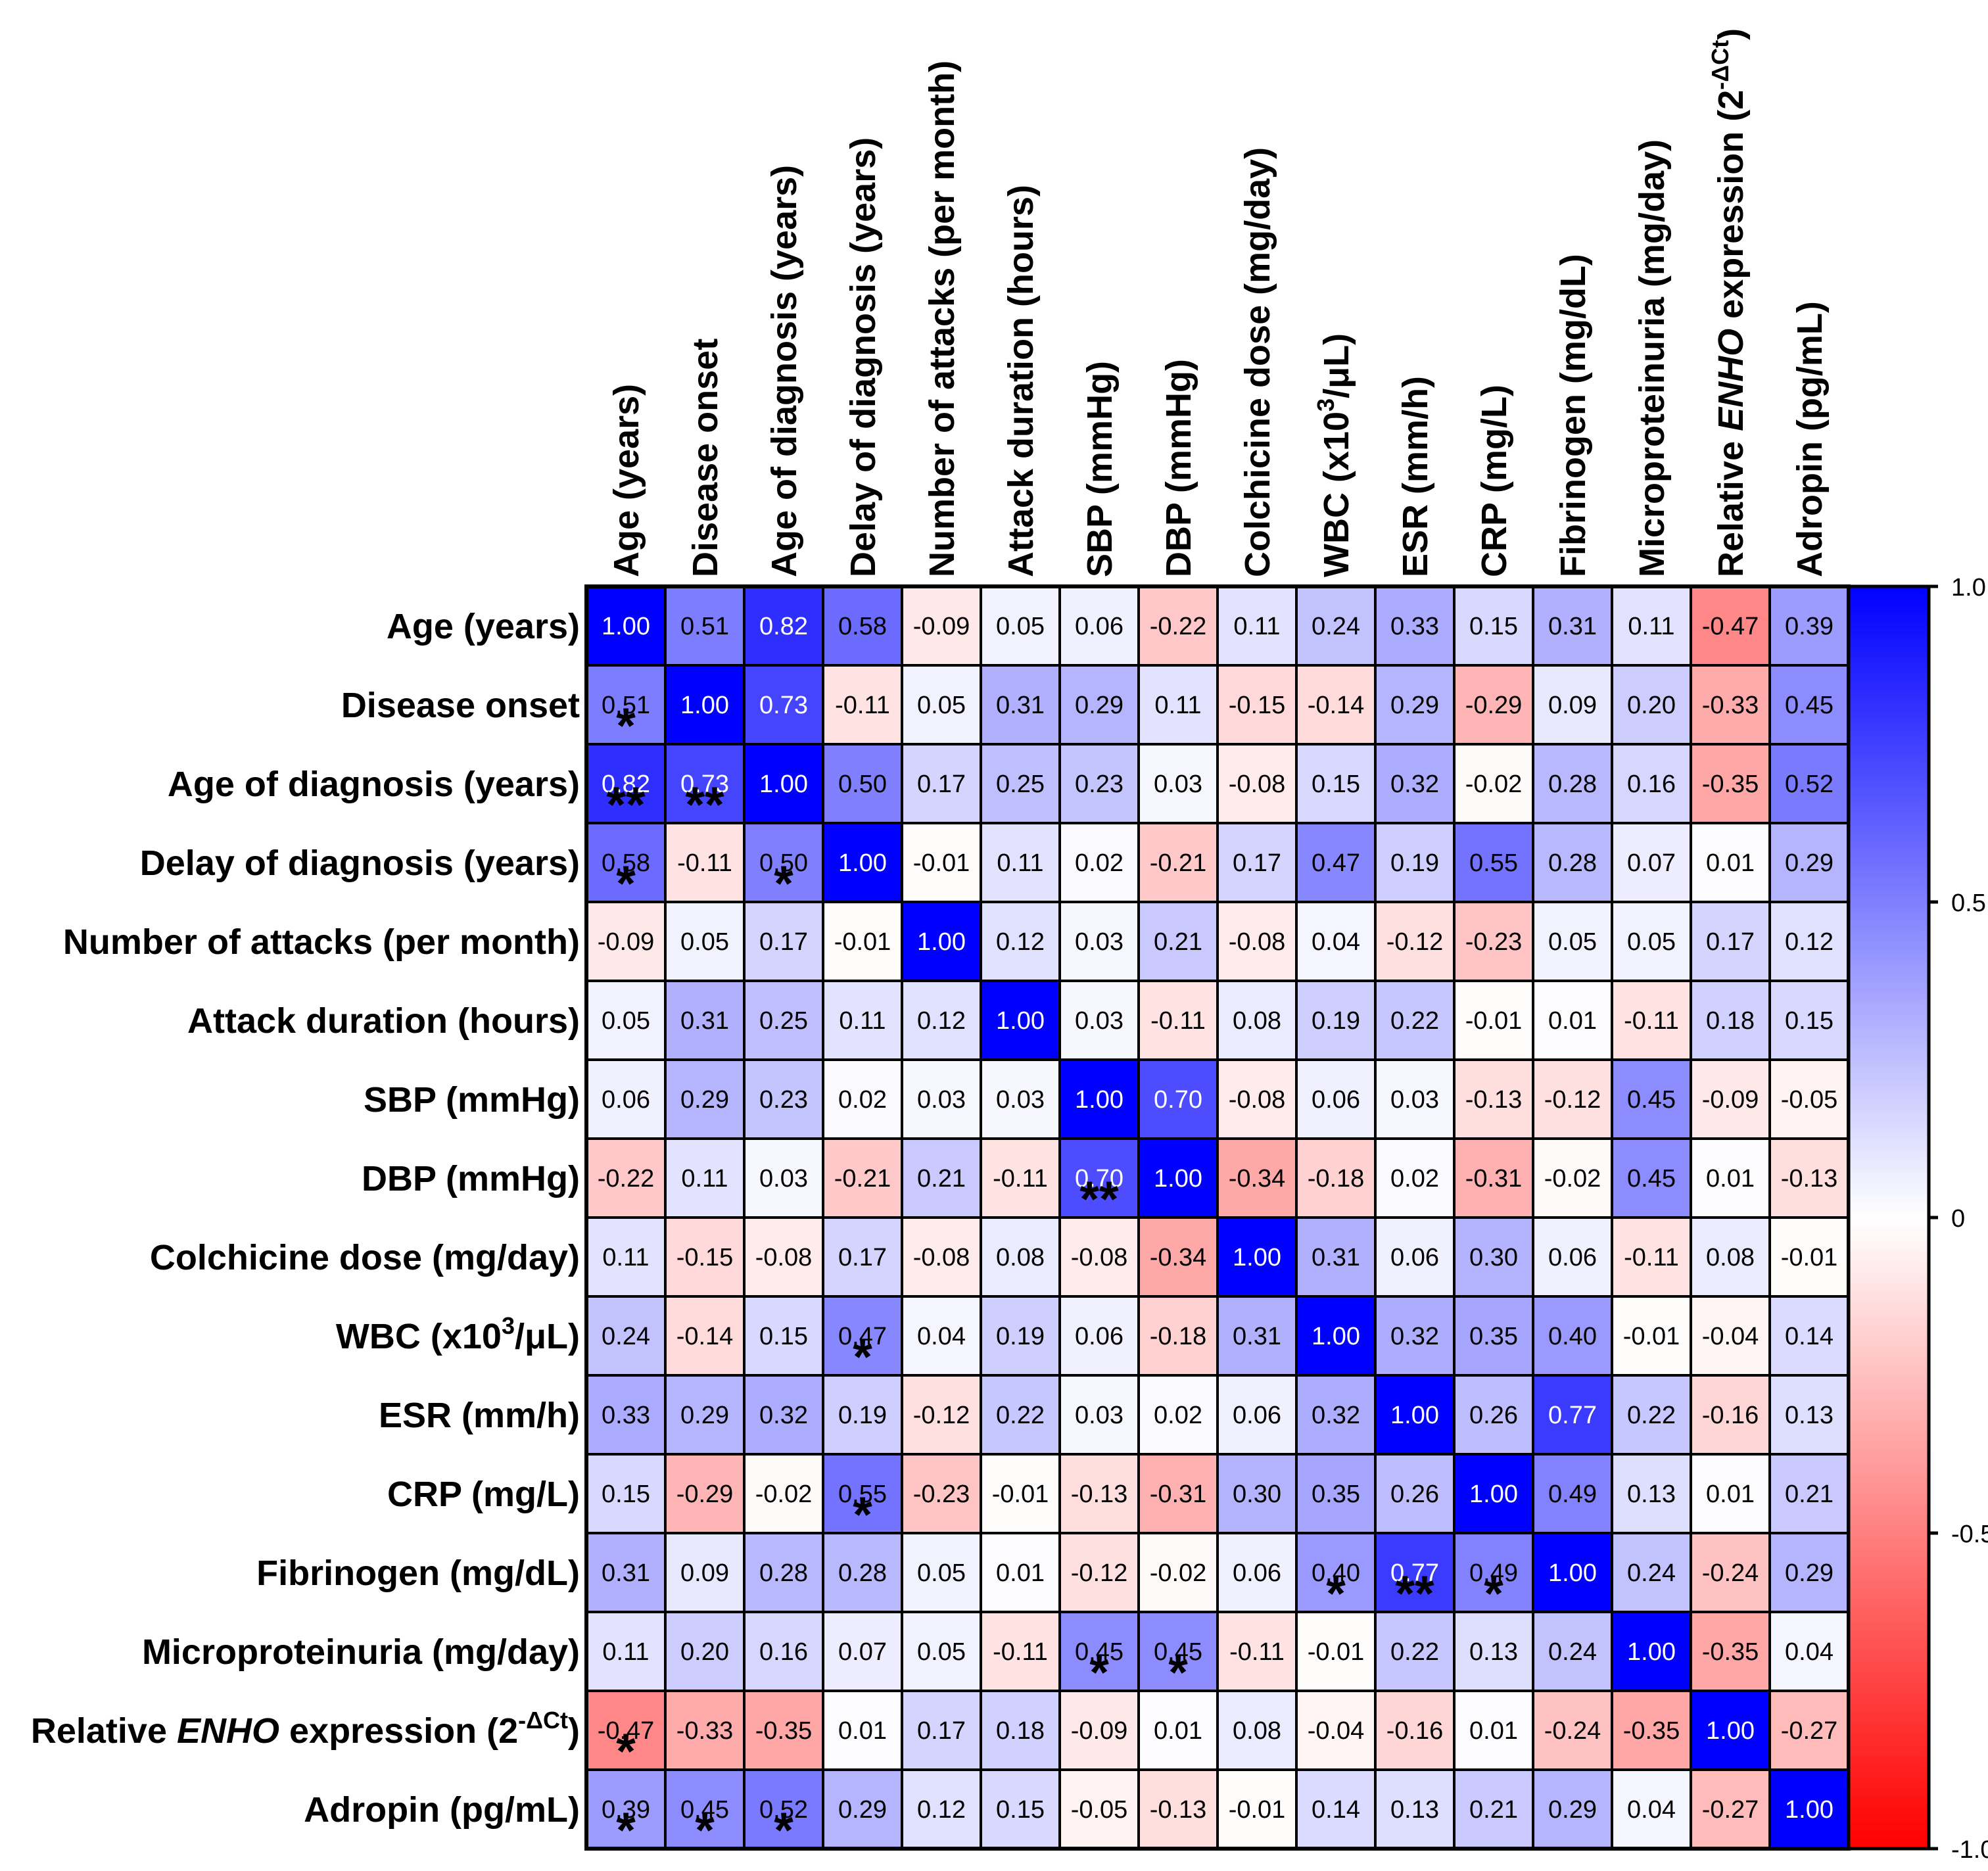 This screenshot has height=1871, width=1988. What do you see at coordinates (941, 627) in the screenshot?
I see `cell-value: -0.09` at bounding box center [941, 627].